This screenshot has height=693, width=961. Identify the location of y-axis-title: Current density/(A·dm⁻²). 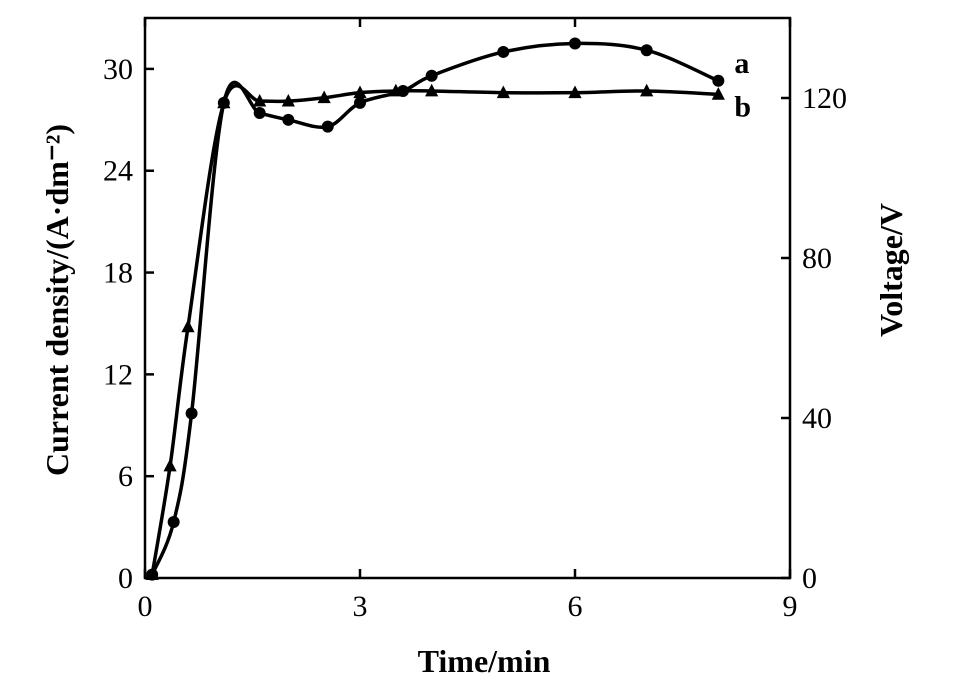
(57, 300).